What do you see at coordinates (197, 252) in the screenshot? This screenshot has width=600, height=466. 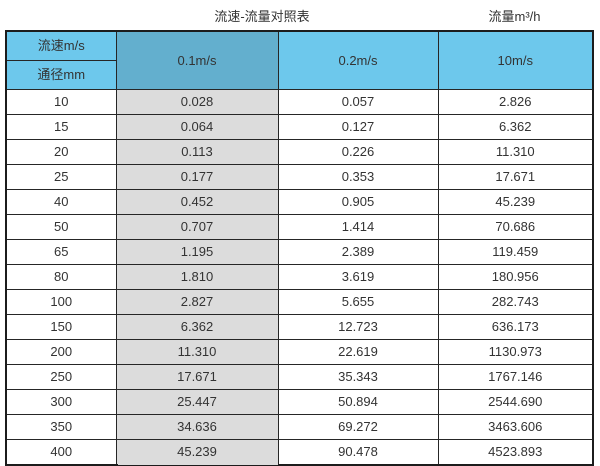 I see `flow-value-cell: 1.195` at bounding box center [197, 252].